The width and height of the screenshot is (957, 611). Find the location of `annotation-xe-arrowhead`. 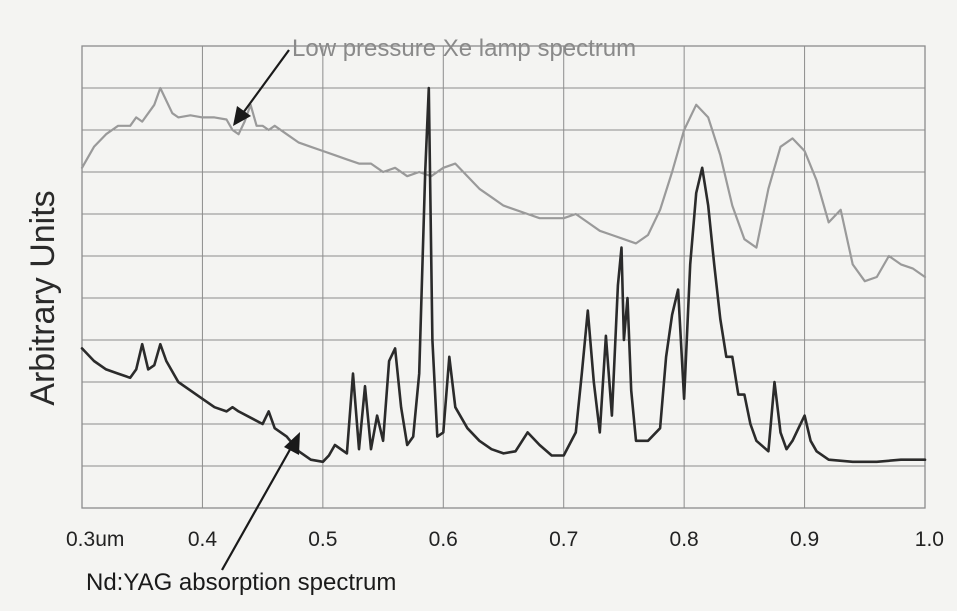

annotation-xe-arrowhead is located at coordinates (242, 116).